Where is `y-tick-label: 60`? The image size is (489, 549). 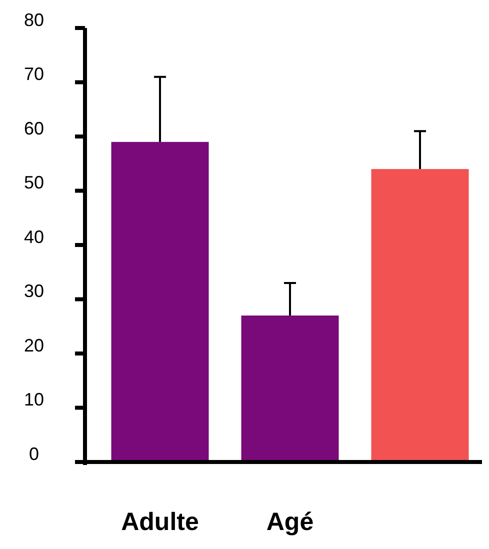 y-tick-label: 60 is located at coordinates (34, 128).